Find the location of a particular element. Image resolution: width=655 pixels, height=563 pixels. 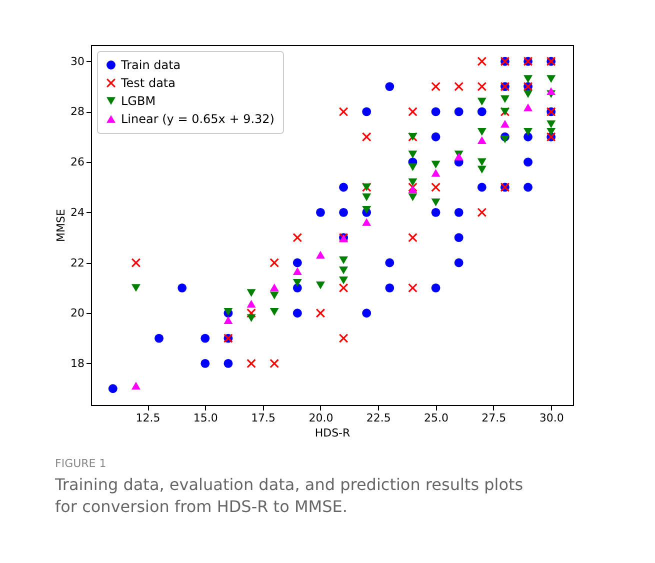

text: Training data, evaluation data, and prediction results plots for conversion from HDS-R to MMSE. is located at coordinates (289, 495).